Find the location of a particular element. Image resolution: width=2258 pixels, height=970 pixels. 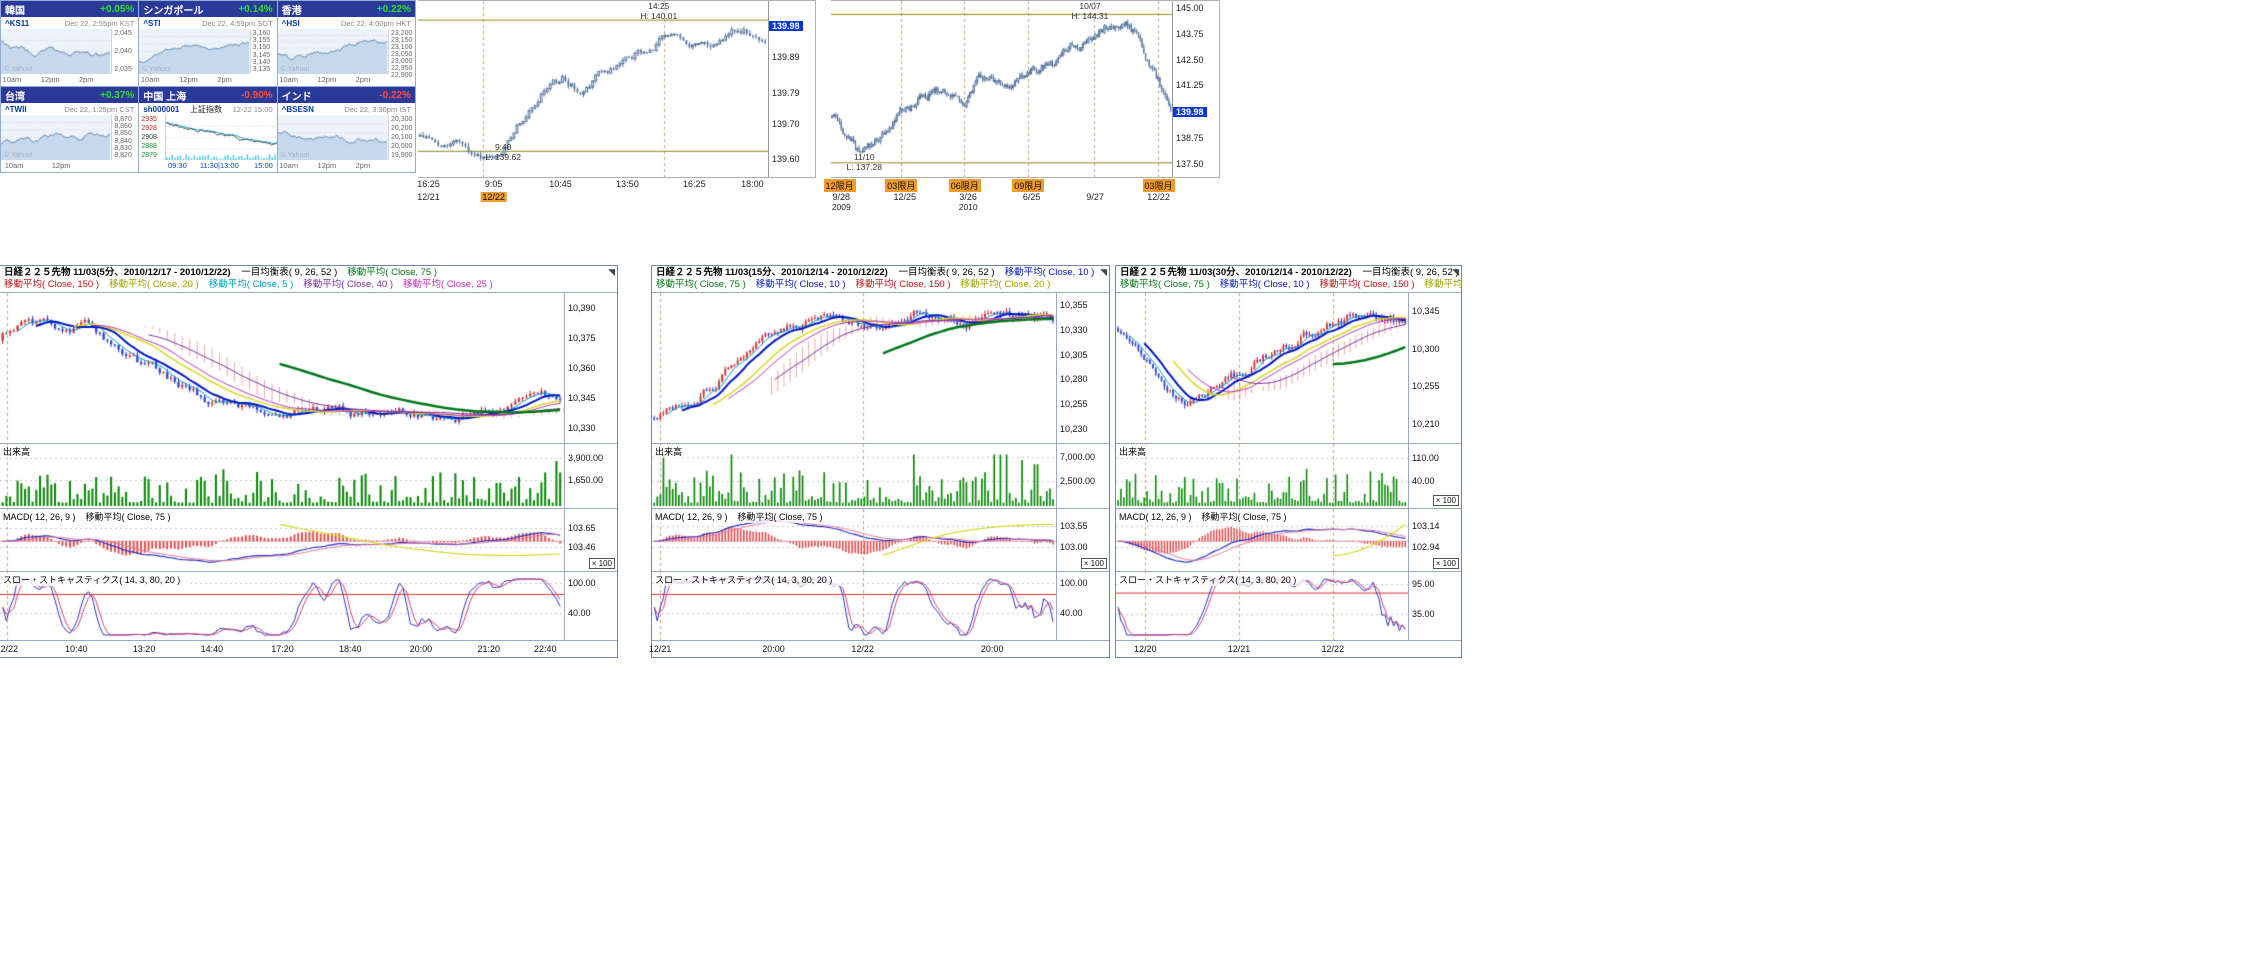

price-axis: 10,390 10,375 10,360 10,345 10,330 is located at coordinates (590, 368).